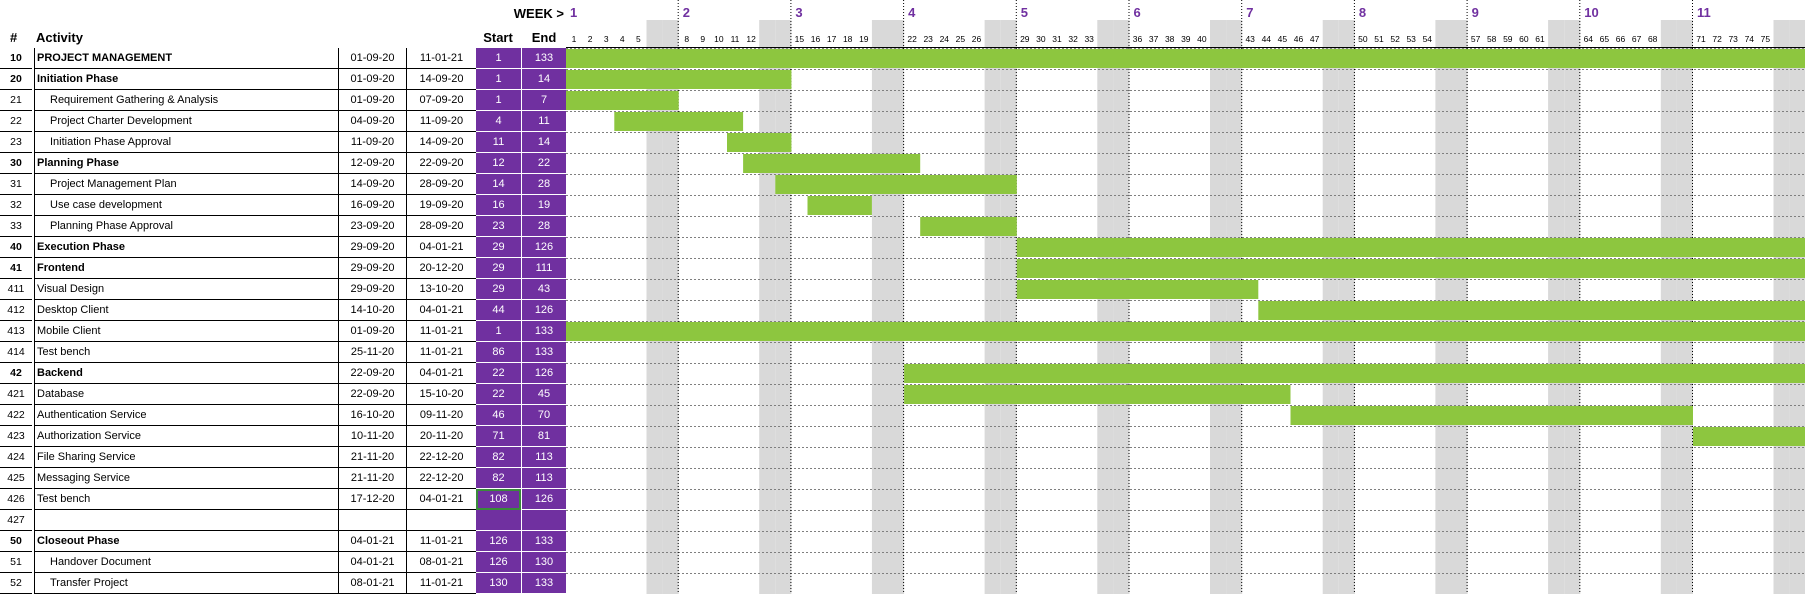 Image resolution: width=1805 pixels, height=594 pixels. I want to click on start-day: 22, so click(498, 394).